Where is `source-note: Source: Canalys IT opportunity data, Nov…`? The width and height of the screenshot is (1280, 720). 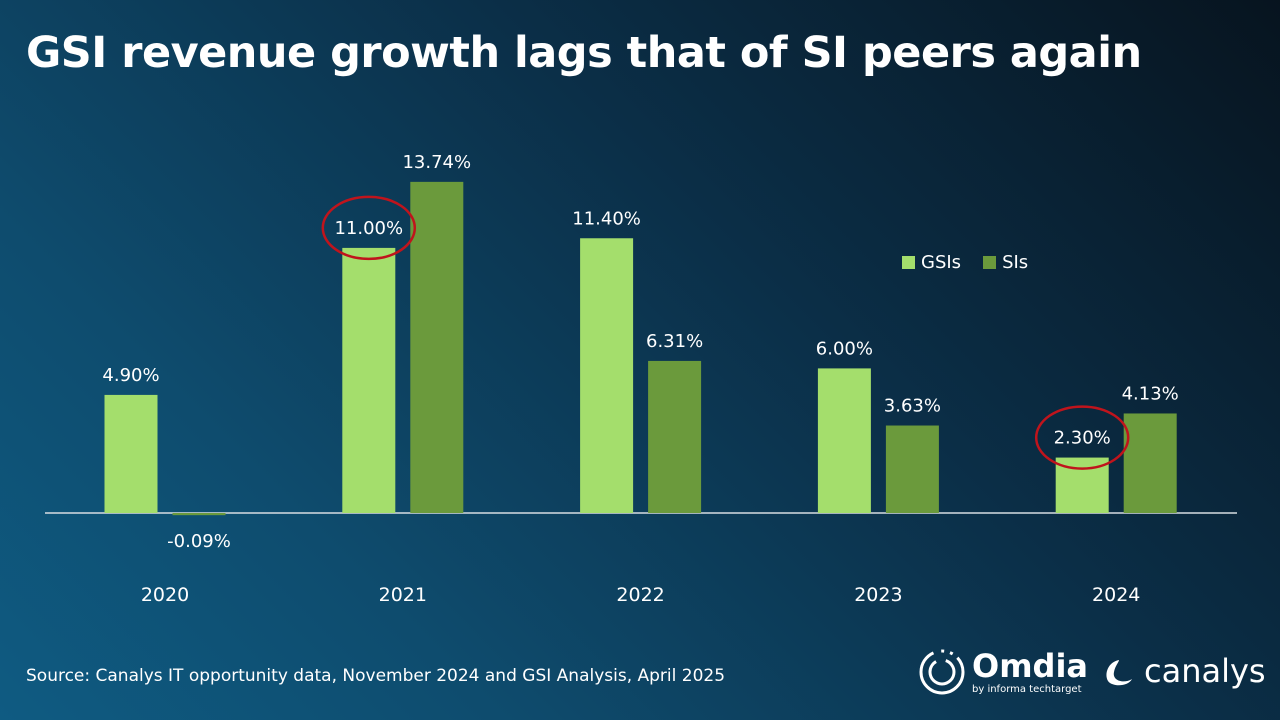
source-note: Source: Canalys IT opportunity data, Nov… is located at coordinates (376, 676).